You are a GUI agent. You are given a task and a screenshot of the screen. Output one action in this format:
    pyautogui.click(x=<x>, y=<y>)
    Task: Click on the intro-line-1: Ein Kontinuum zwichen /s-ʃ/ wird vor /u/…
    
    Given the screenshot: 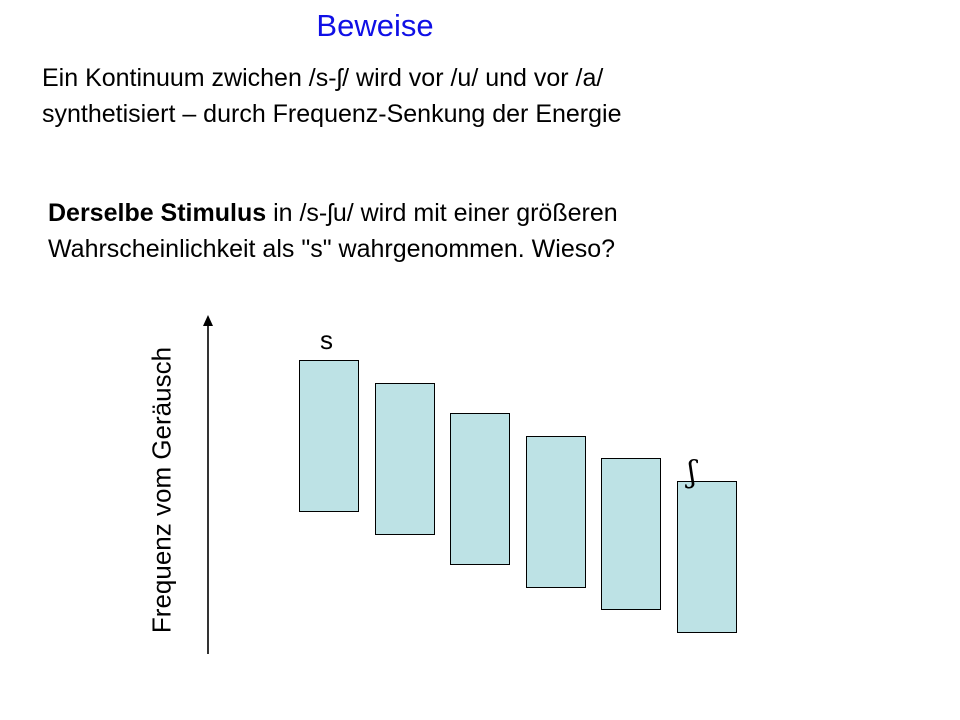 What is the action you would take?
    pyautogui.click(x=323, y=78)
    